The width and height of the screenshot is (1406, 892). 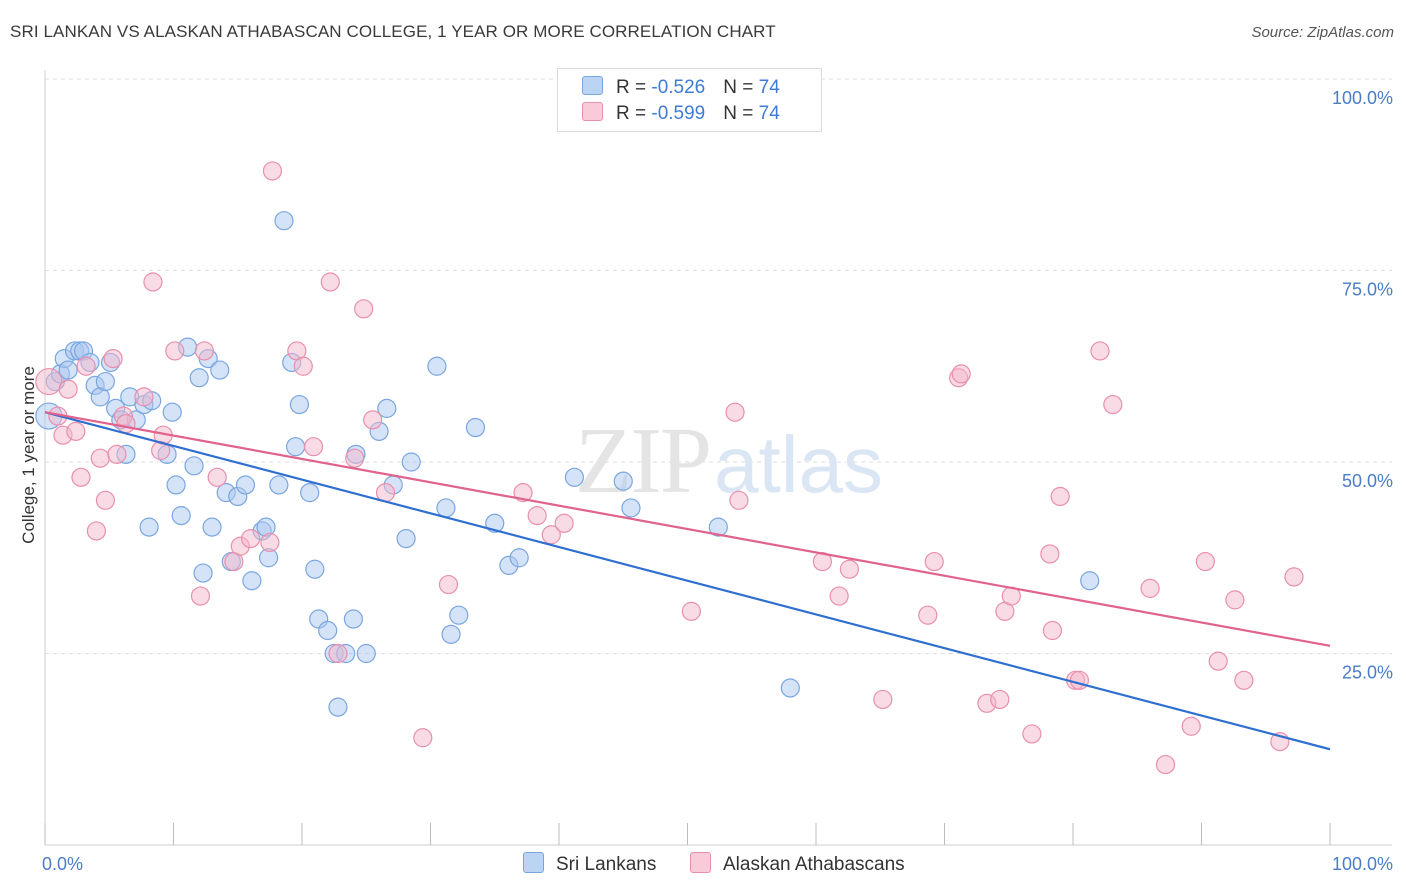 What do you see at coordinates (62, 864) in the screenshot?
I see `x-tick-label: 0.0%` at bounding box center [62, 864].